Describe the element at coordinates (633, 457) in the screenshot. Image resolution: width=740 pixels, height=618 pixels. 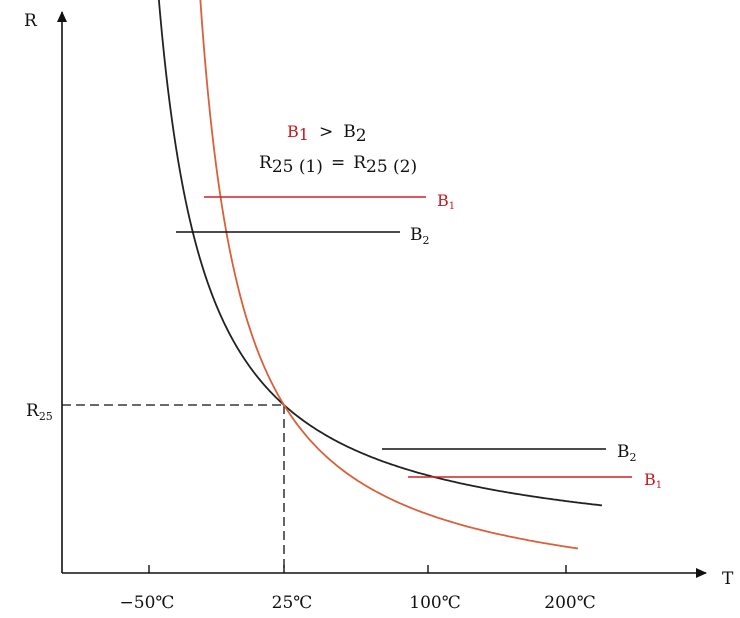
I see `b2-label-bottom-sub: 2` at that location.